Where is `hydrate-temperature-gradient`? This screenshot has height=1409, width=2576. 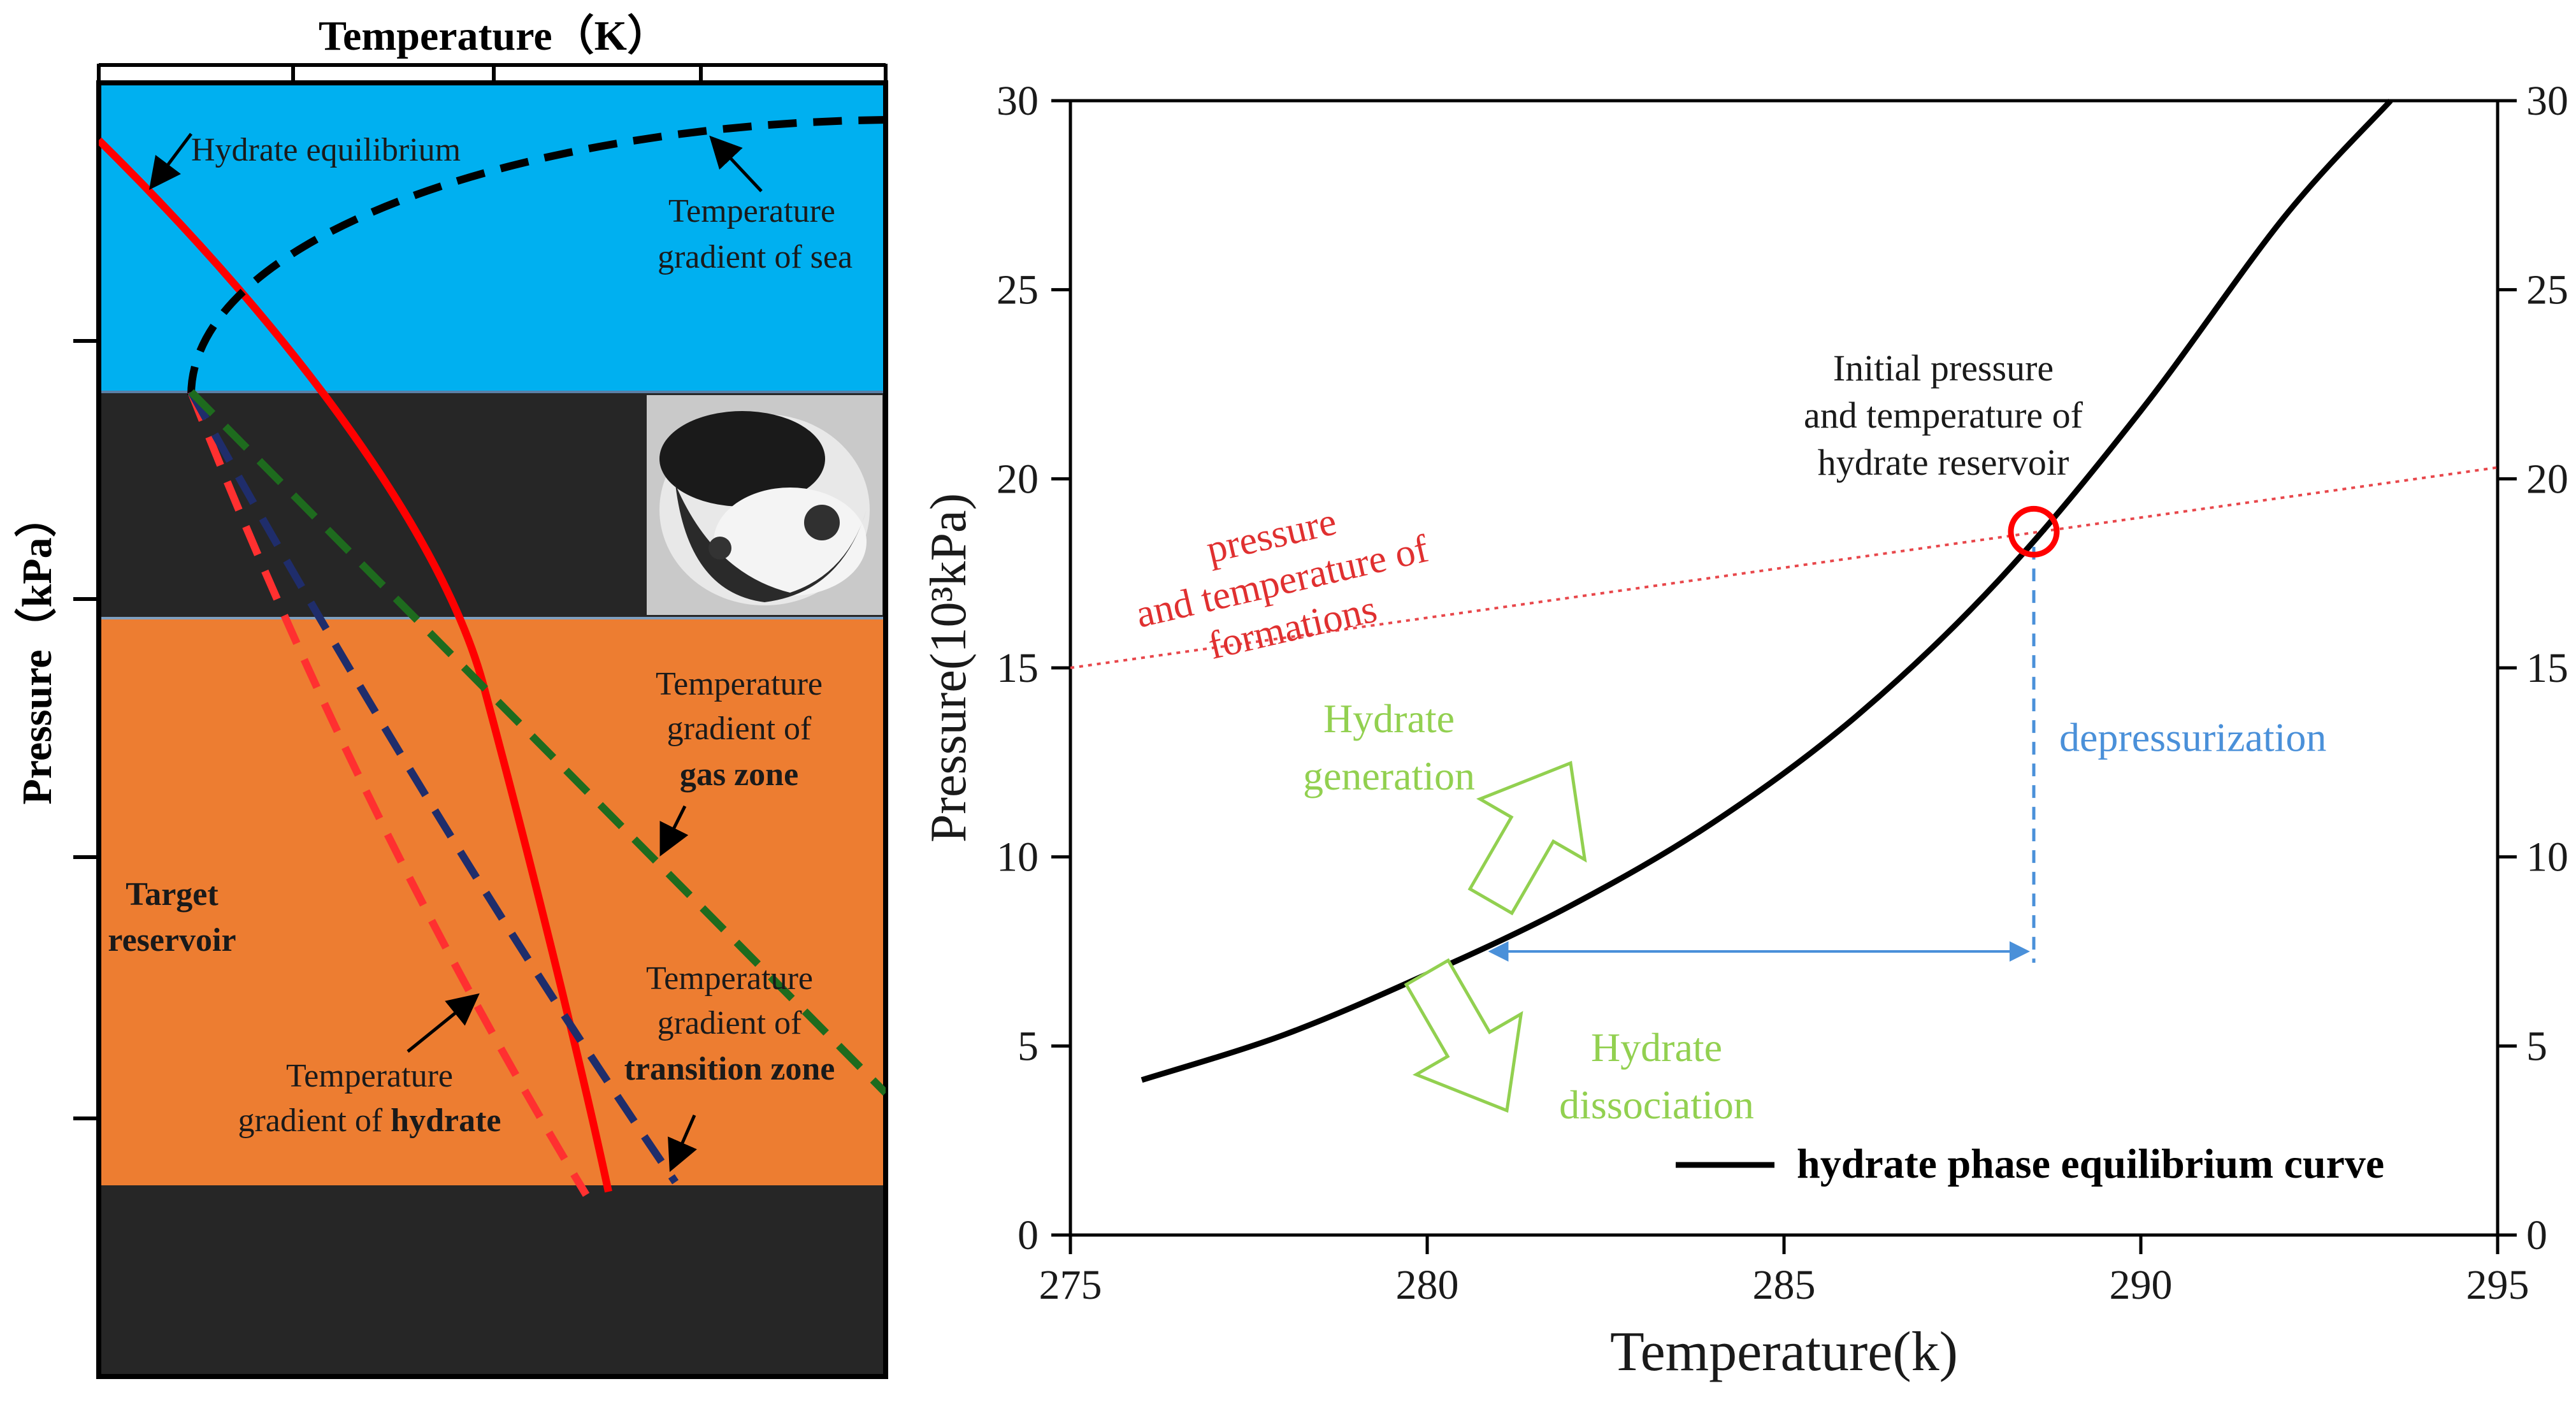 hydrate-temperature-gradient is located at coordinates (388, 793).